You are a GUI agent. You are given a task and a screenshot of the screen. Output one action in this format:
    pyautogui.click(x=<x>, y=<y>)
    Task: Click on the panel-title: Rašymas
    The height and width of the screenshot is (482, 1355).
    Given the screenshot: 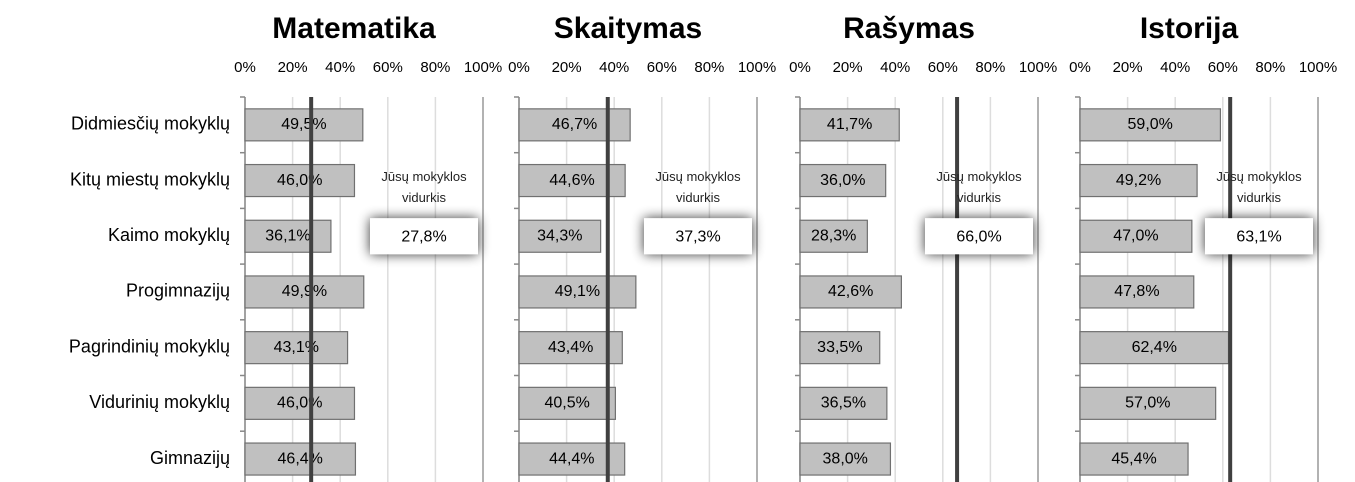 What is the action you would take?
    pyautogui.click(x=909, y=28)
    